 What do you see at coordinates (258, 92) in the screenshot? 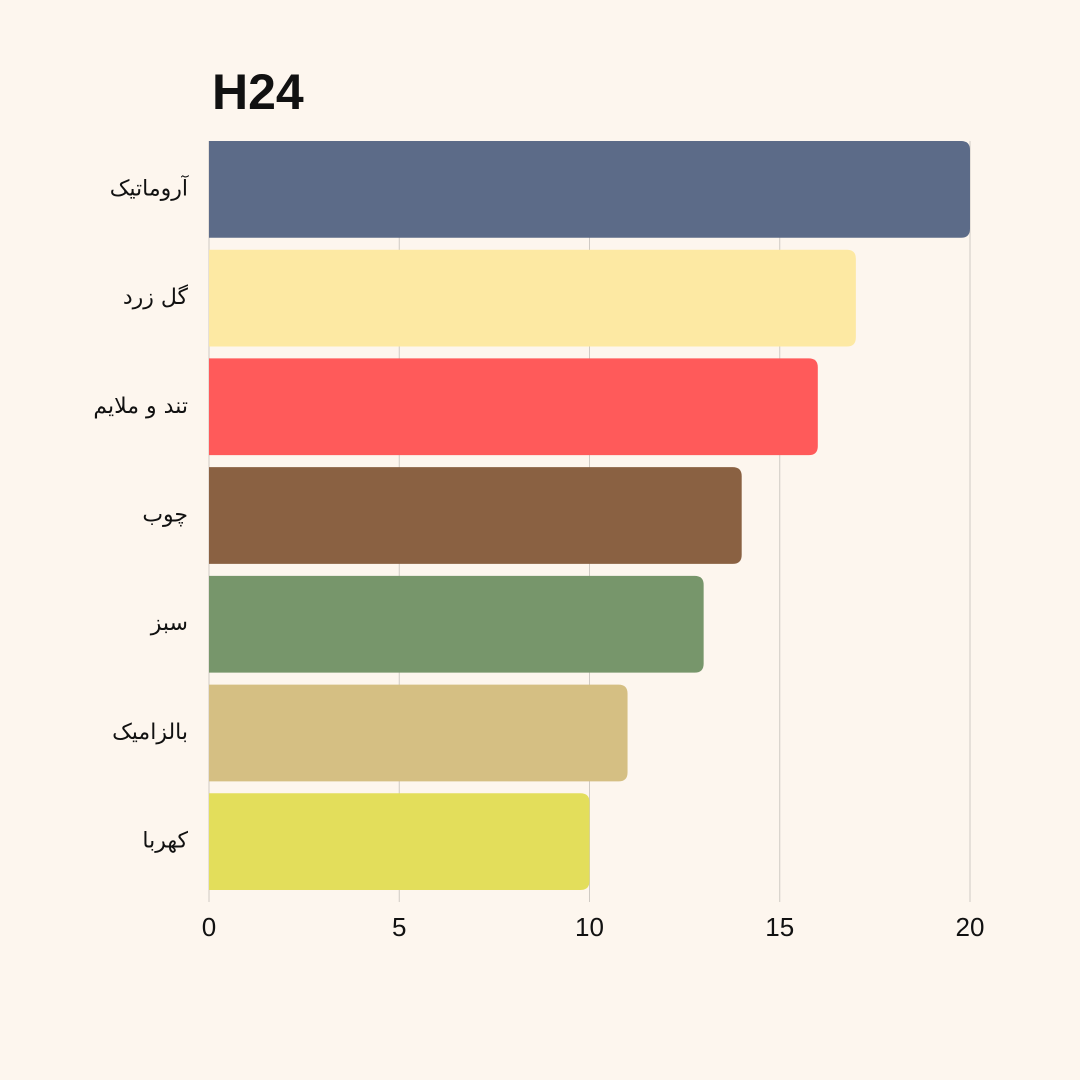
I see `chart-title: H24` at bounding box center [258, 92].